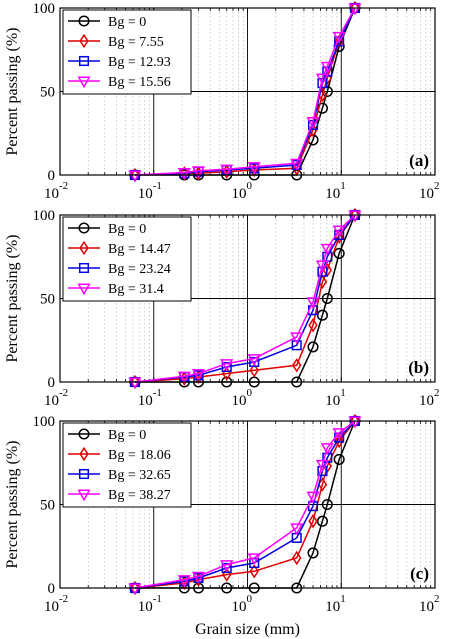  What do you see at coordinates (139, 62) in the screenshot?
I see `legend-label: Bg = 12.93` at bounding box center [139, 62].